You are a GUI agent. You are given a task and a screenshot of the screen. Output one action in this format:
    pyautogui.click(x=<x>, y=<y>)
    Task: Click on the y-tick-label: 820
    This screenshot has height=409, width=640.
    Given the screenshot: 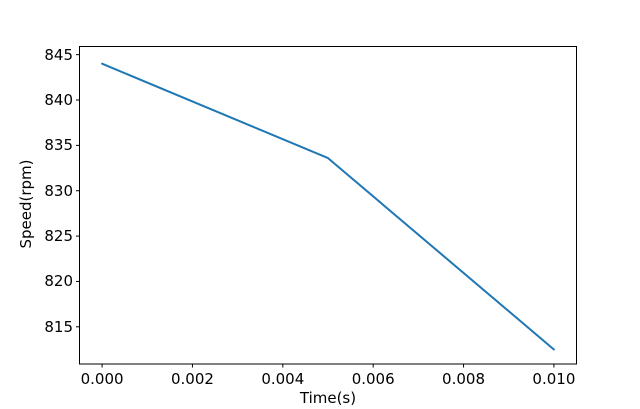 What is the action you would take?
    pyautogui.click(x=58, y=281)
    